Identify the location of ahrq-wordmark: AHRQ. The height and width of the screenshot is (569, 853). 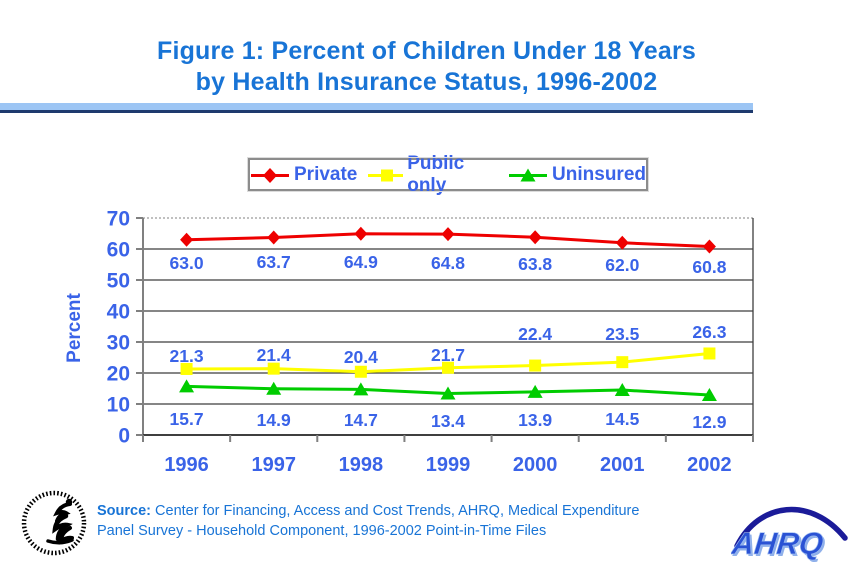
(778, 543).